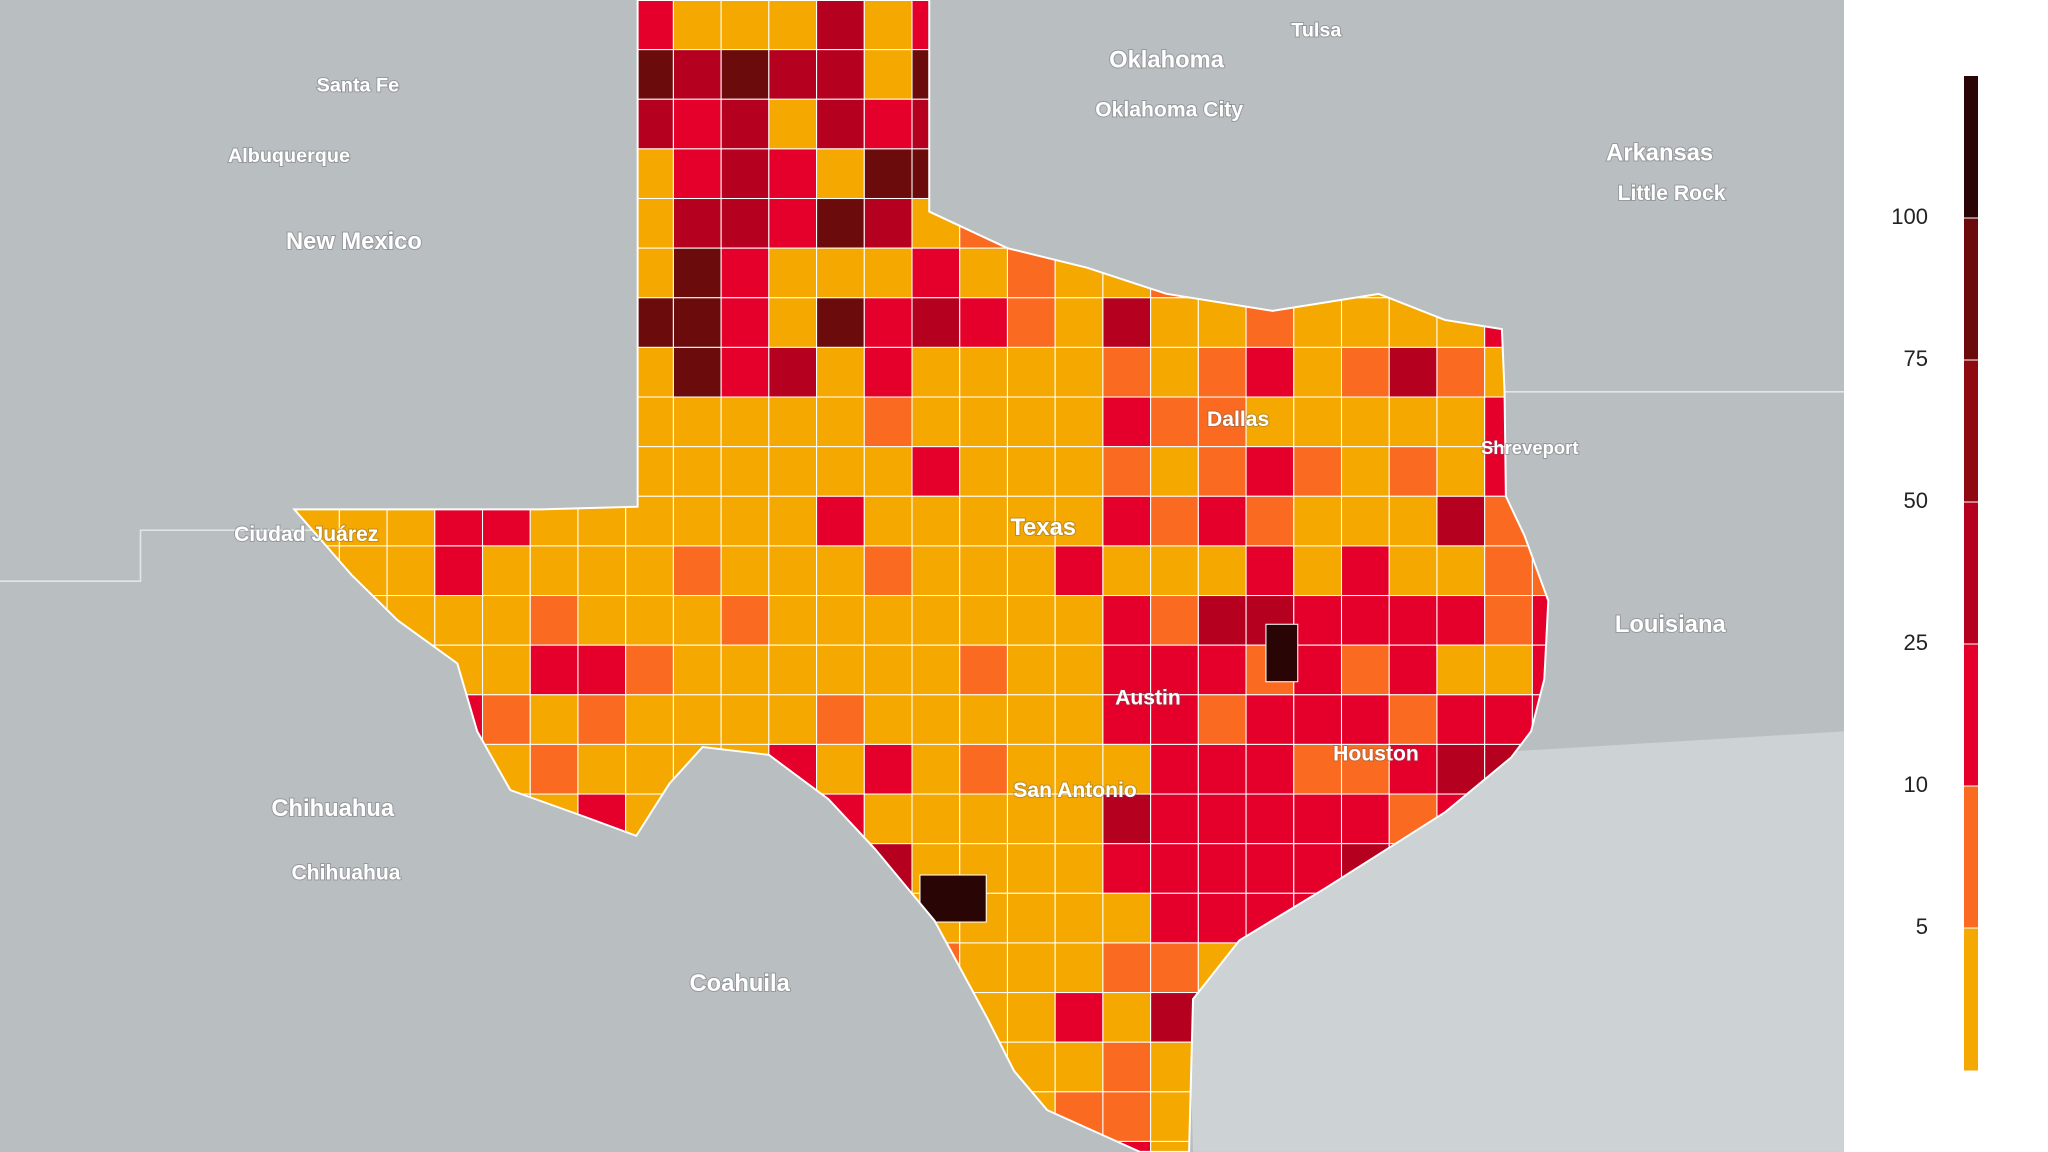 The width and height of the screenshot is (2048, 1152). I want to click on legend-tick-label: 5, so click(1922, 926).